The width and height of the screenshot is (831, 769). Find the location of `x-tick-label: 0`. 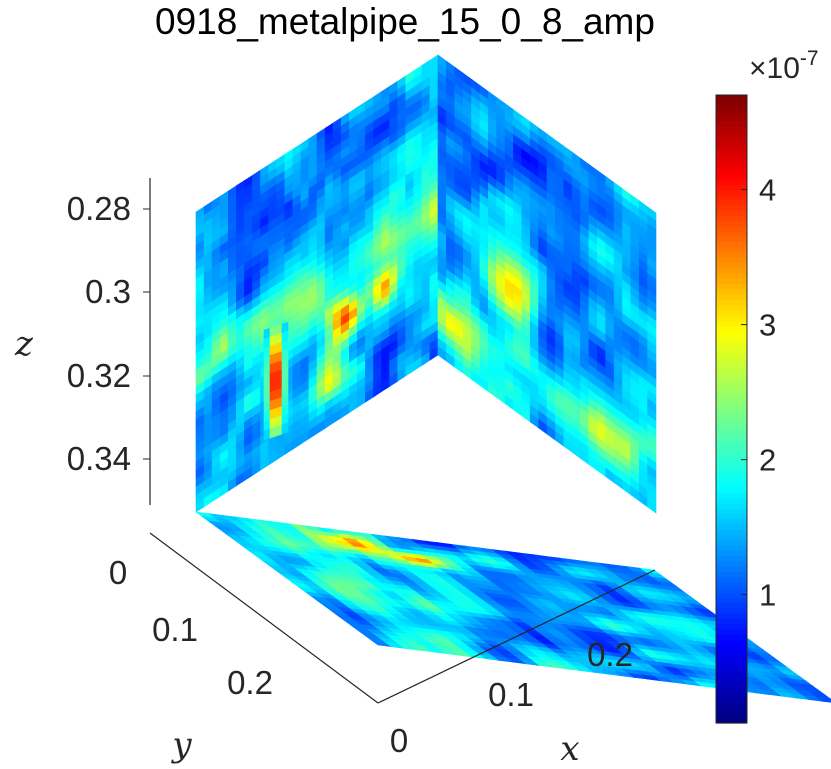

x-tick-label: 0 is located at coordinates (399, 740).